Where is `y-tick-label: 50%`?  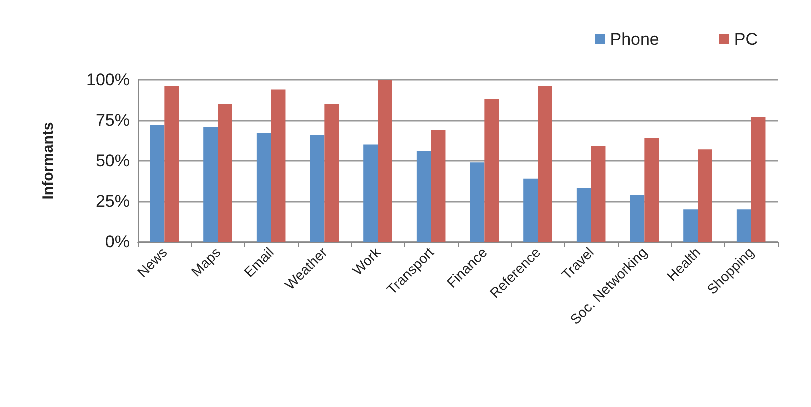
y-tick-label: 50% is located at coordinates (113, 161).